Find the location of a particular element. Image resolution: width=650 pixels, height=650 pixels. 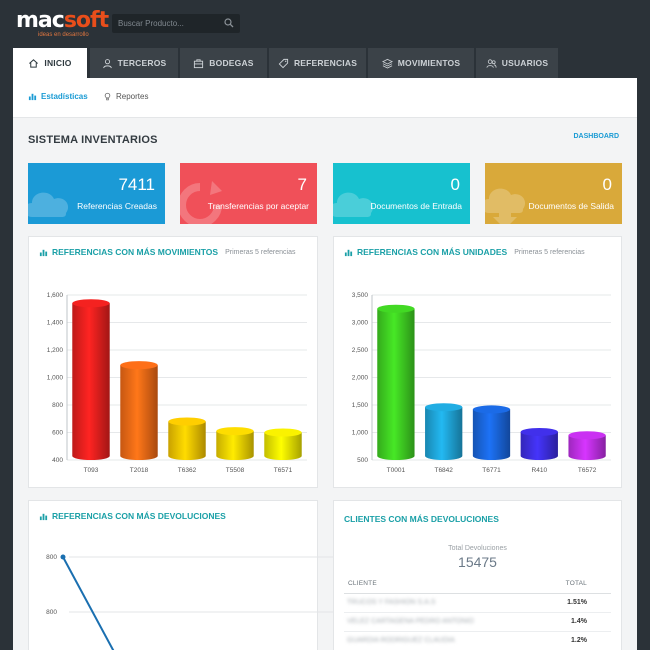

brand-logo: macsoft ideas en desarrollo is located at coordinates (62, 24).